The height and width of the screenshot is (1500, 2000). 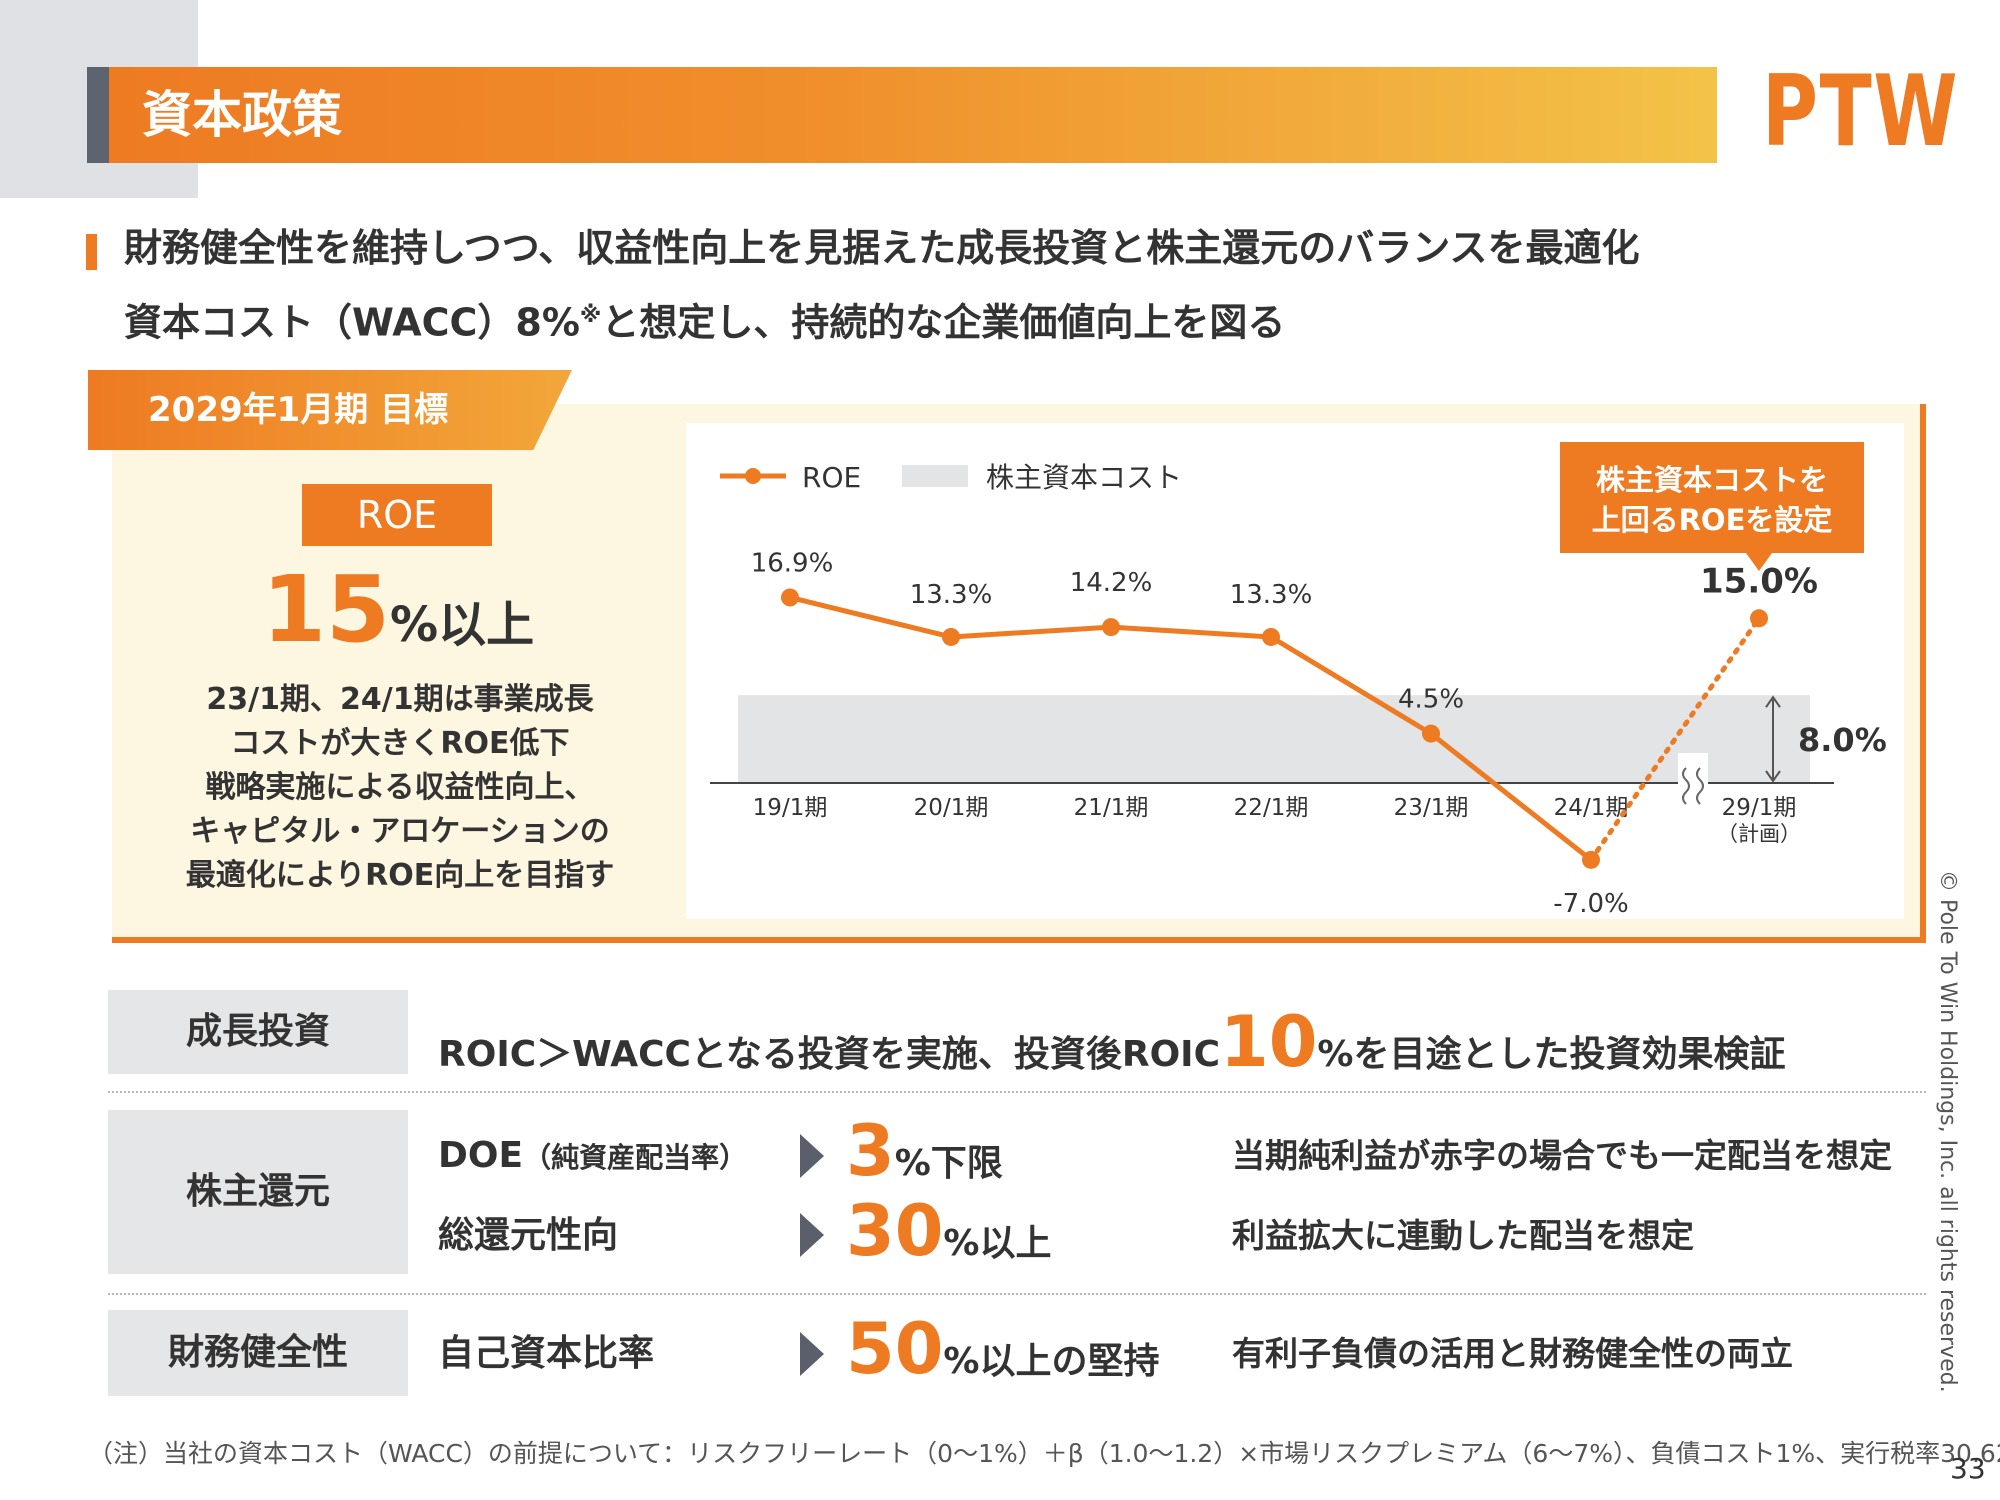 What do you see at coordinates (635, 1157) in the screenshot?
I see `doe-sublabel: （純資産配当率）` at bounding box center [635, 1157].